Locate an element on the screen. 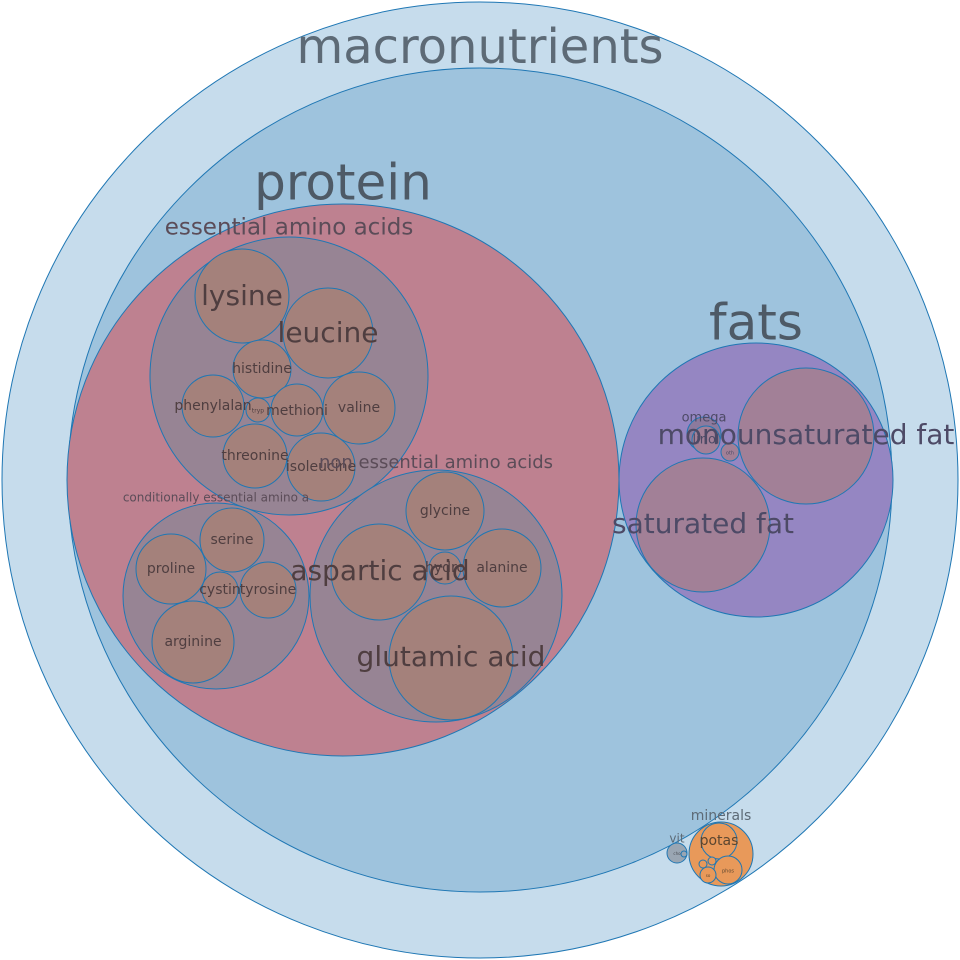 The height and width of the screenshot is (960, 960). essential-amino-acids-label: essential amino acids is located at coordinates (289, 228).